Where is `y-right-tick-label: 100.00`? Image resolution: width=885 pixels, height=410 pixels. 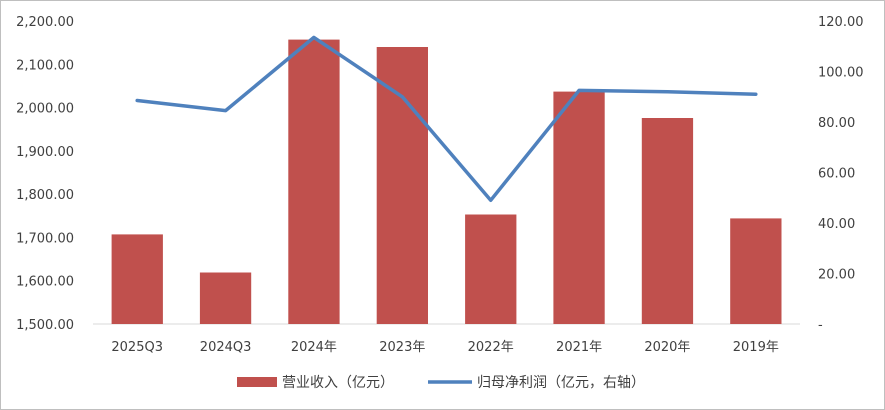 y-right-tick-label: 100.00 is located at coordinates (841, 73).